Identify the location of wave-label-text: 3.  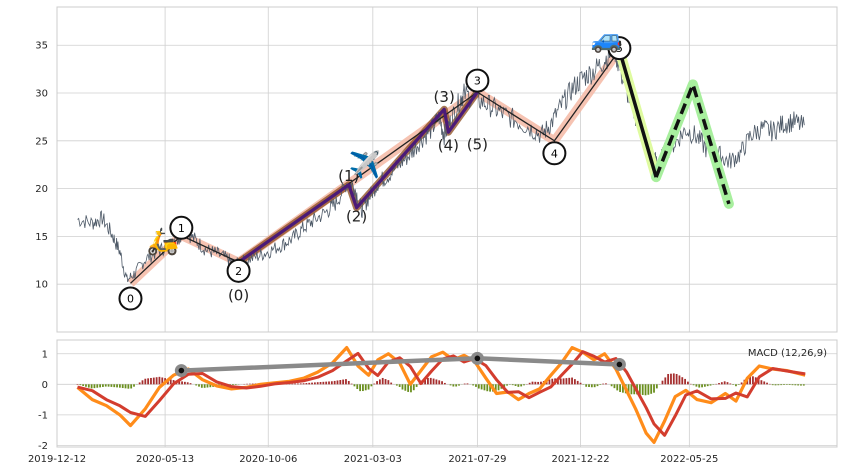
(477, 81).